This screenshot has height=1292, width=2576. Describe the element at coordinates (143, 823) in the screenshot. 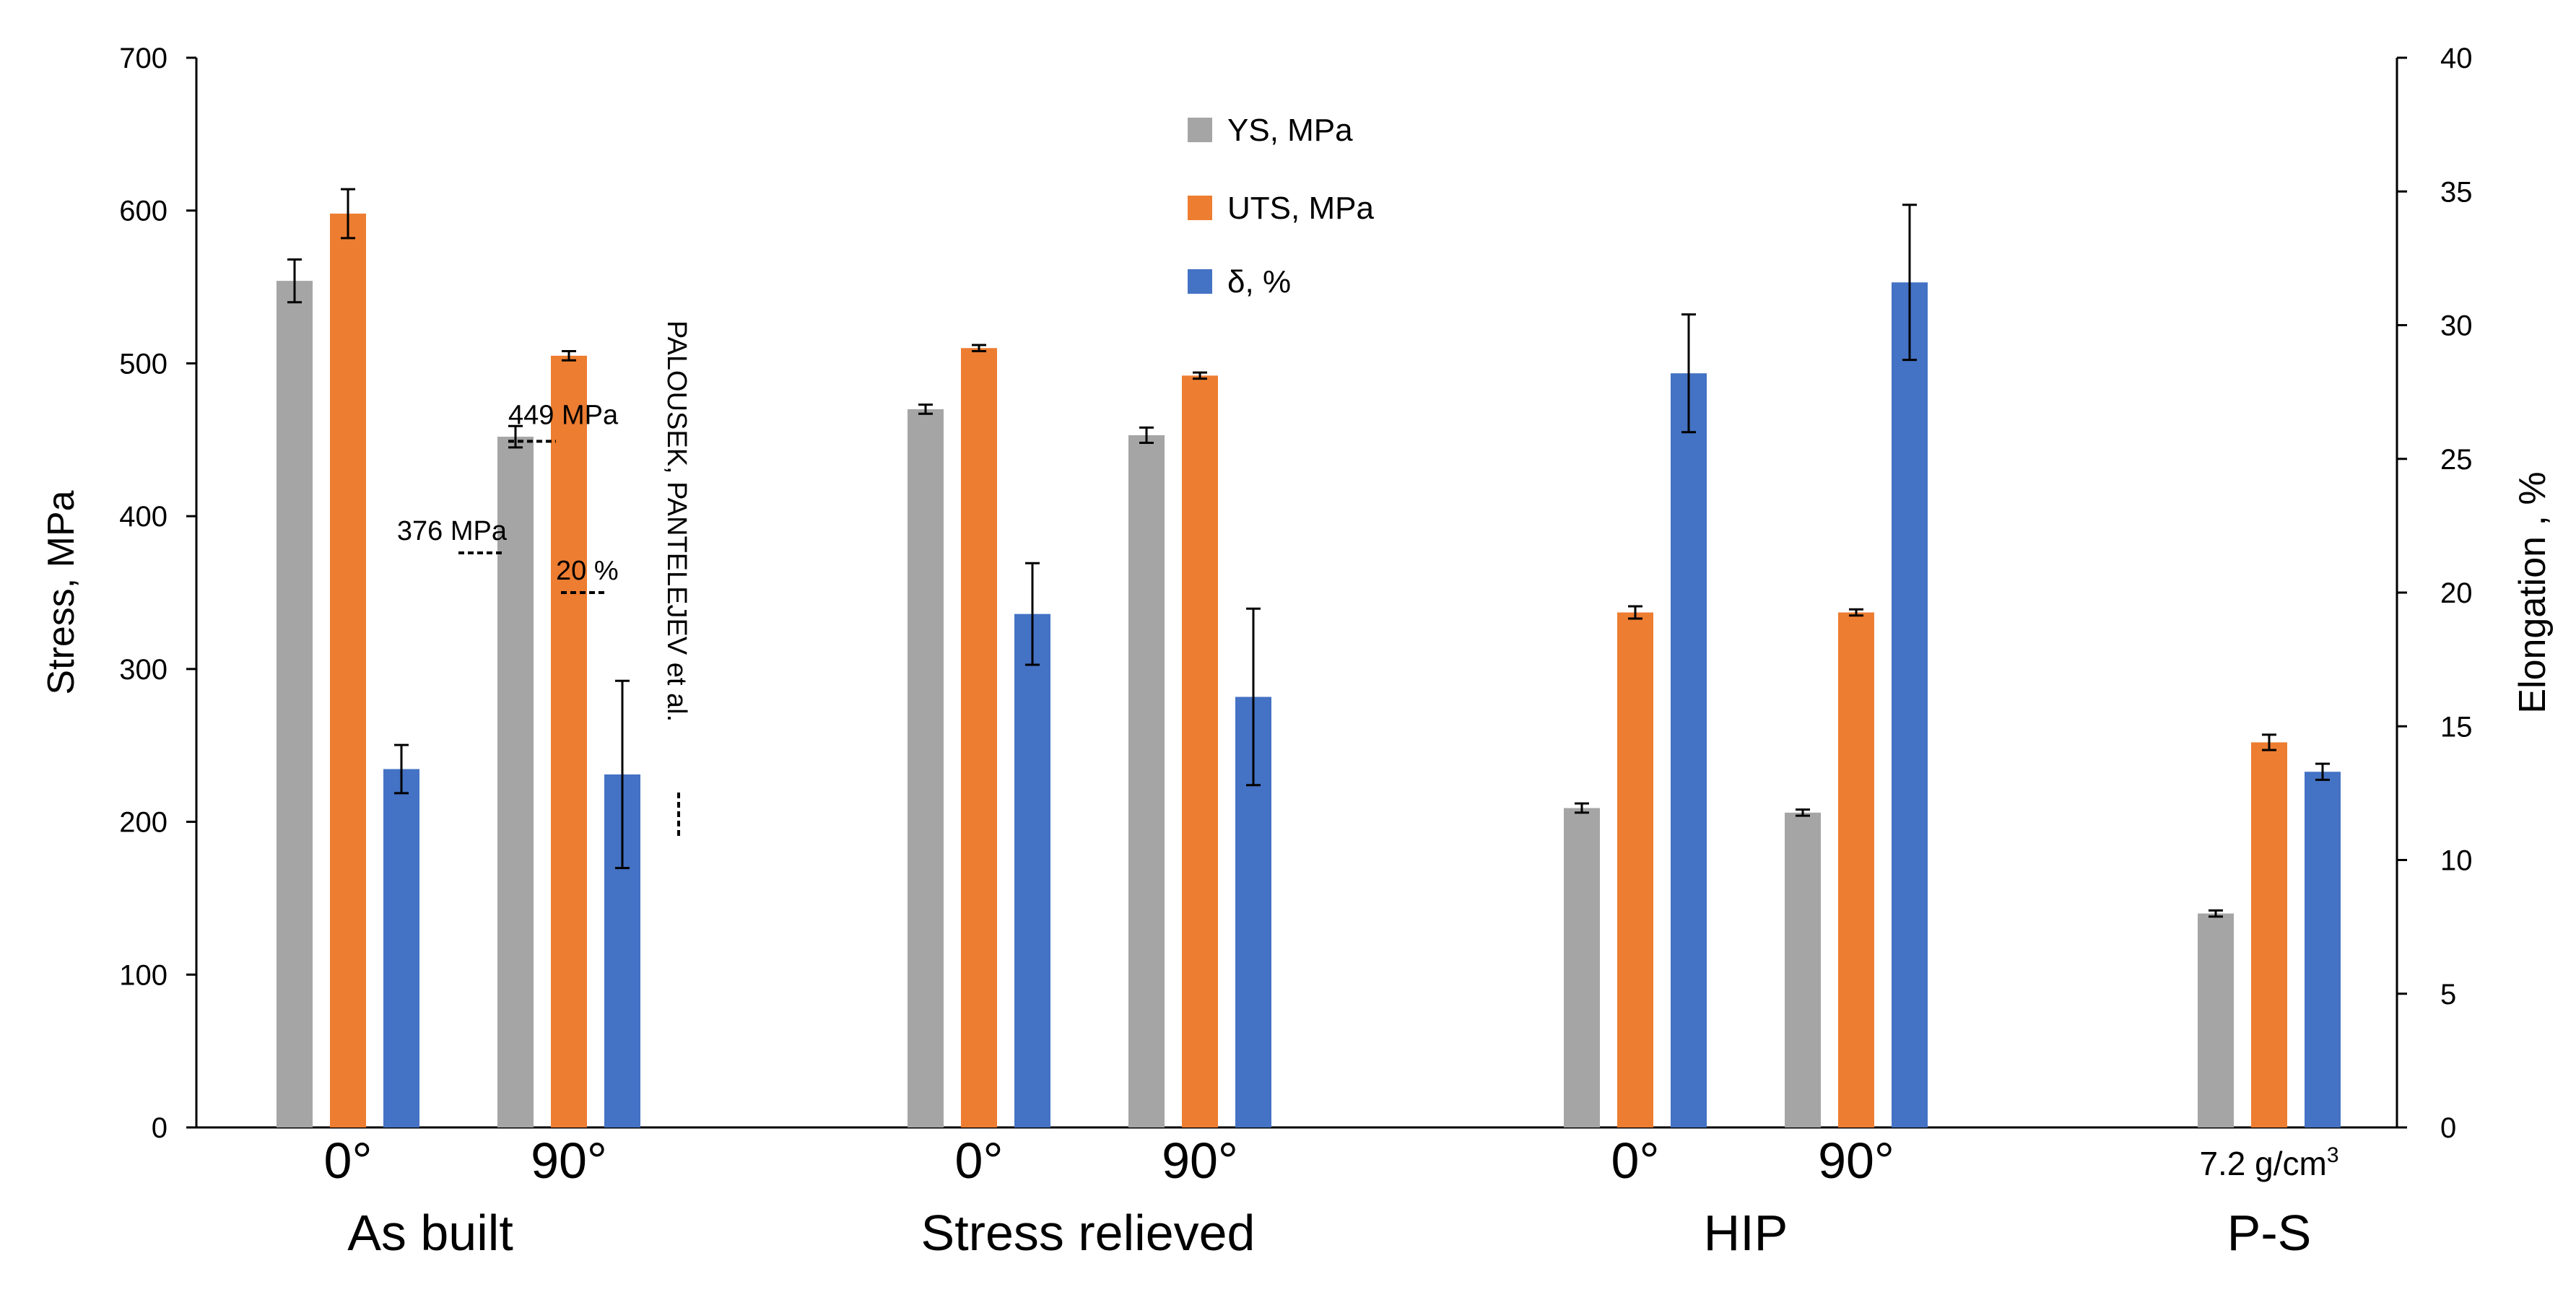

I see `left-tick-label: 200` at that location.